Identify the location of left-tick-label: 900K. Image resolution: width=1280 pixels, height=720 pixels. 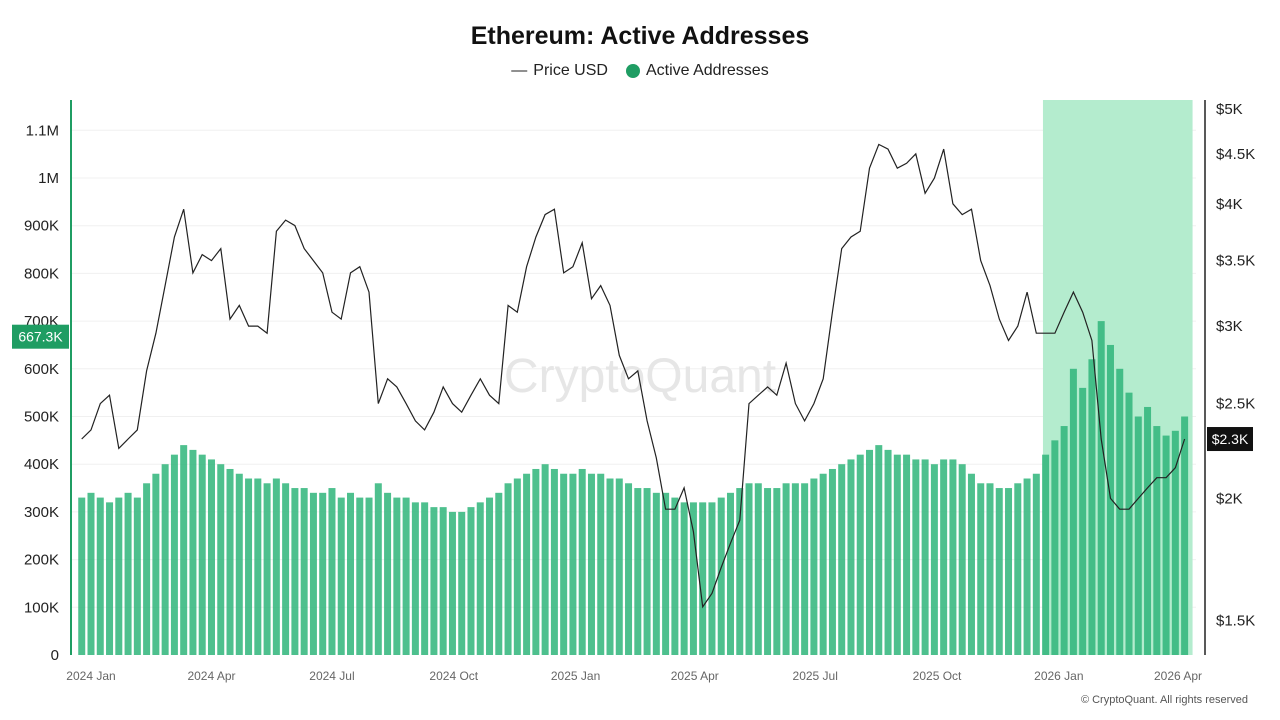
(41, 226).